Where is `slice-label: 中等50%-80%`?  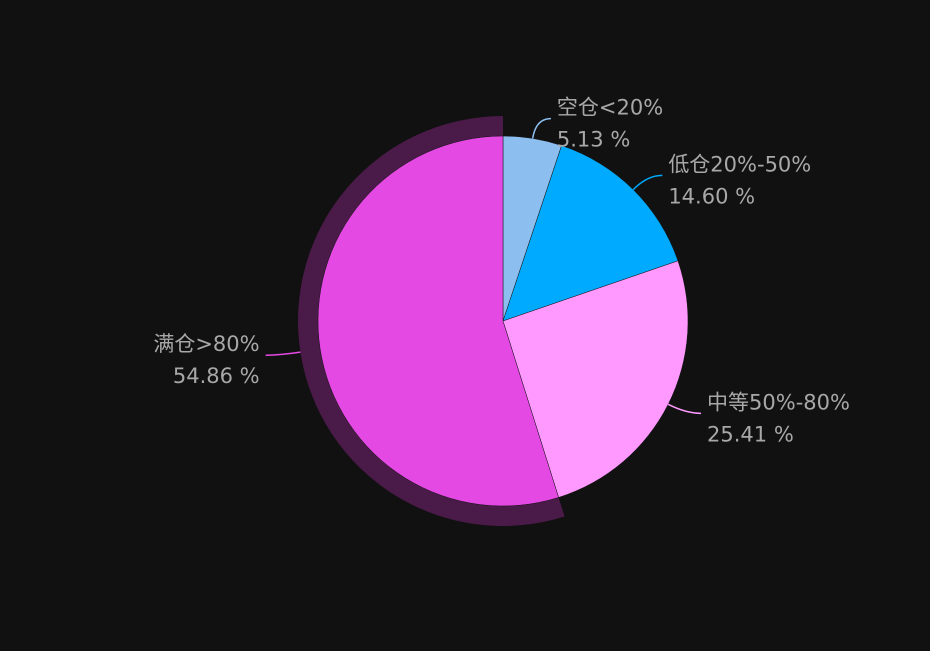
slice-label: 中等50%-80% is located at coordinates (778, 402).